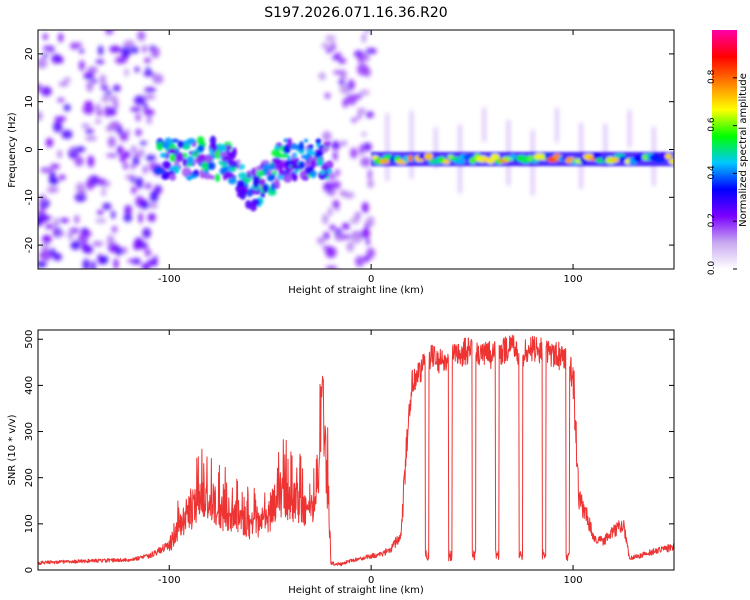 The width and height of the screenshot is (750, 600). Describe the element at coordinates (371, 580) in the screenshot. I see `snr-x-tick-label: 0` at that location.